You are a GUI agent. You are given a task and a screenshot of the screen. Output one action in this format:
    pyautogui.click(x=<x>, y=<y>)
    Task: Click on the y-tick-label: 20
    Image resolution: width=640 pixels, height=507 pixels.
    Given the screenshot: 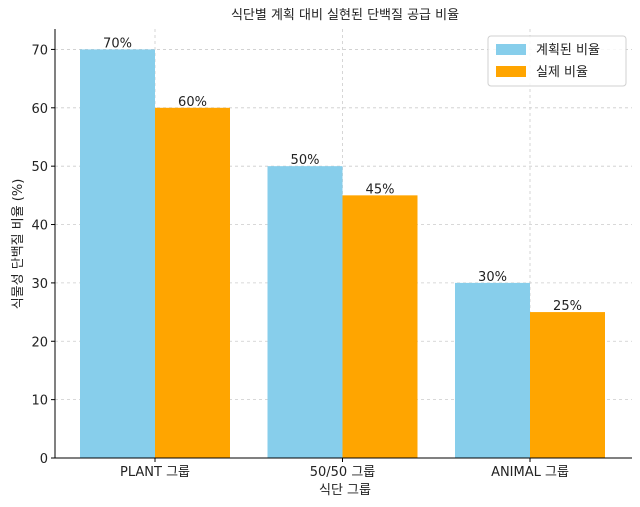 What is the action you would take?
    pyautogui.click(x=39, y=342)
    